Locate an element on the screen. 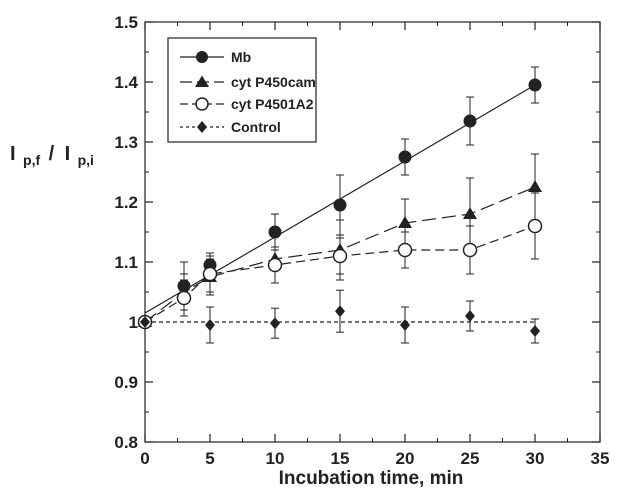 The width and height of the screenshot is (619, 491). x-tick-label: 15 is located at coordinates (340, 458).